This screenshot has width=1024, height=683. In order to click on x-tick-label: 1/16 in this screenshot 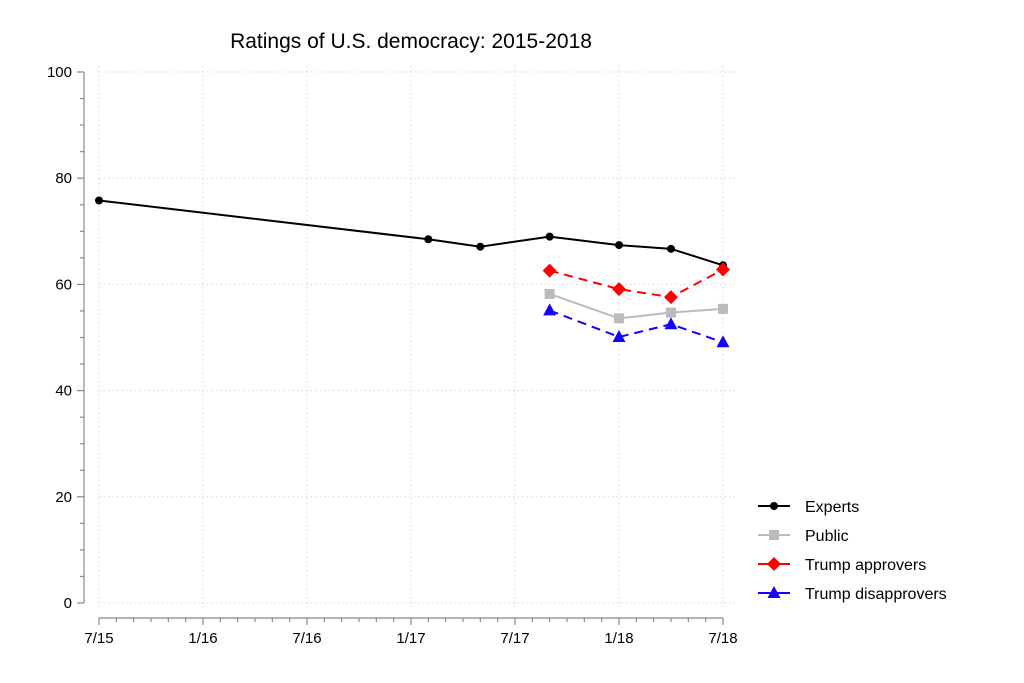, I will do `click(202, 638)`.